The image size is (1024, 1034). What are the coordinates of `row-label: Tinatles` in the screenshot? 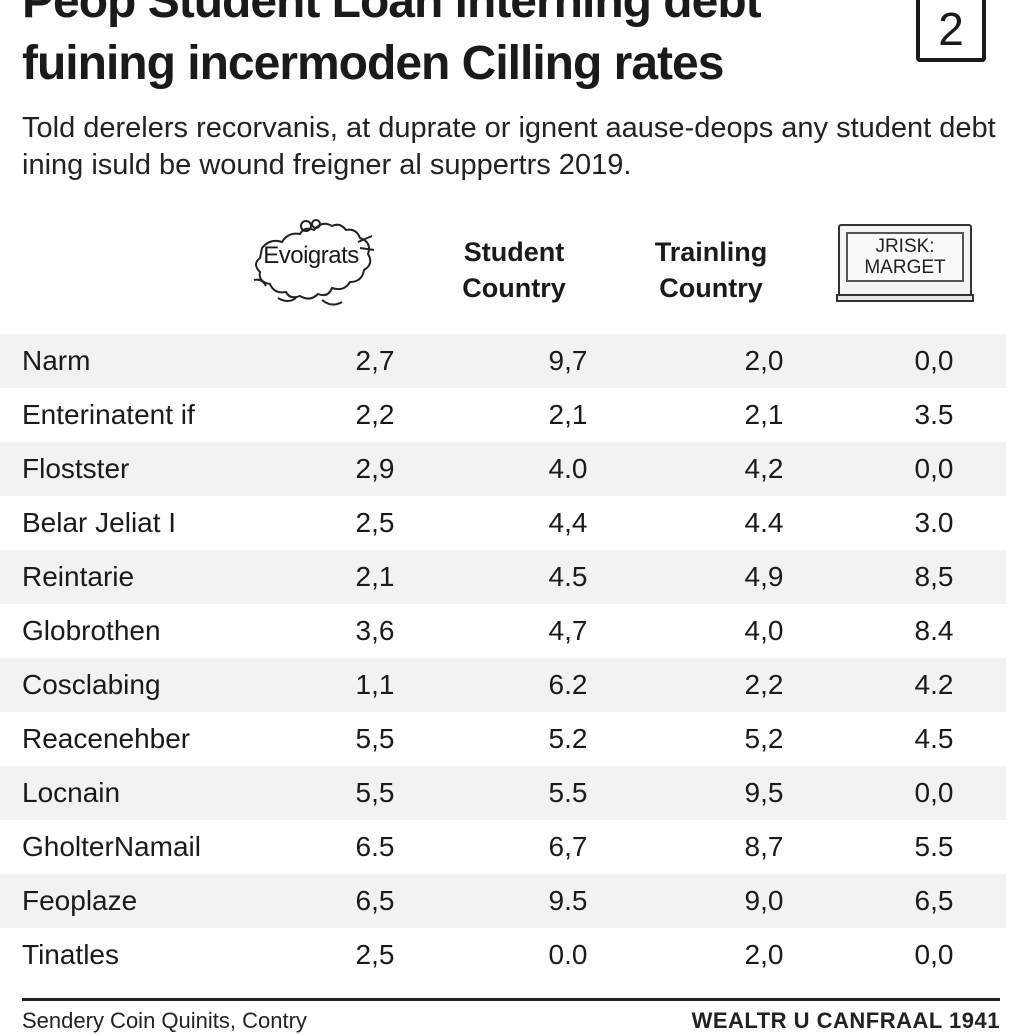 It's located at (71, 954).